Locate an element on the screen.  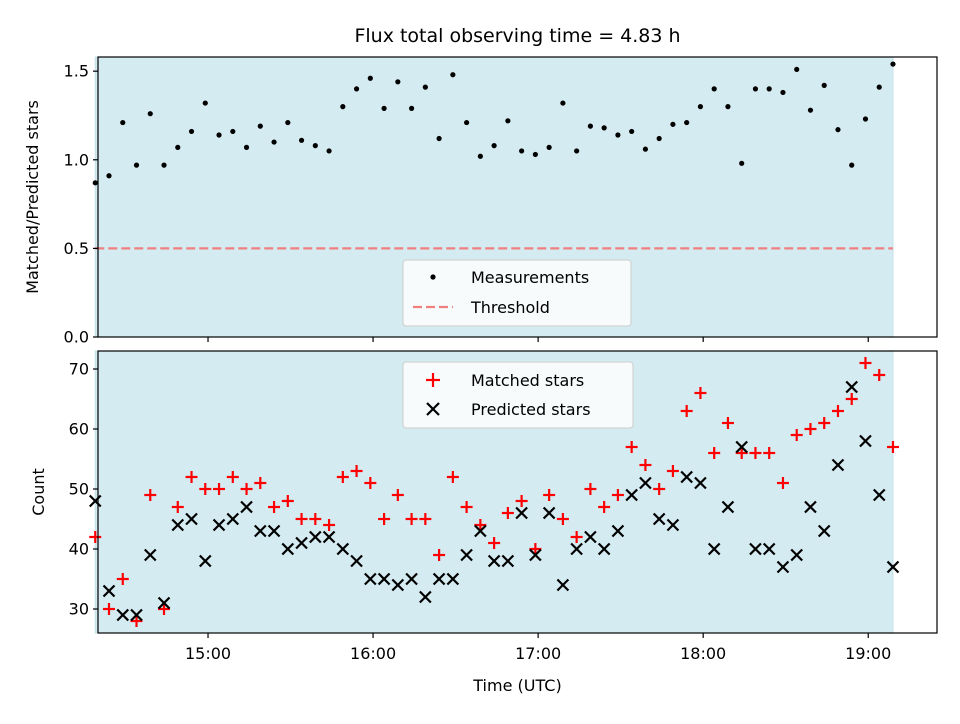
y-tick-label: 0.0 is located at coordinates (76, 337).